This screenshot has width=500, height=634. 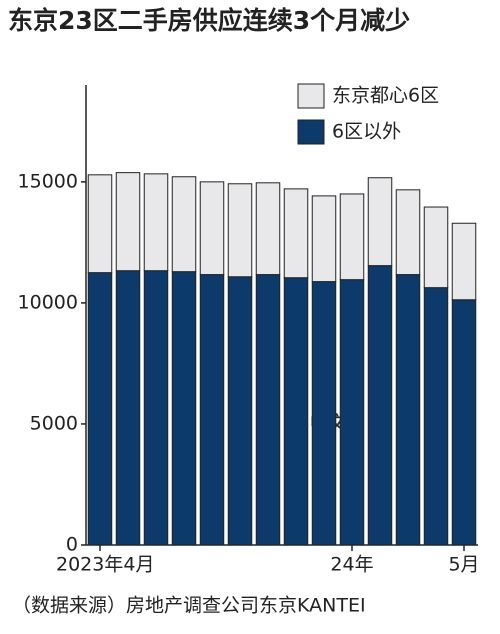 I want to click on x-tick-label: 24年, so click(x=351, y=565).